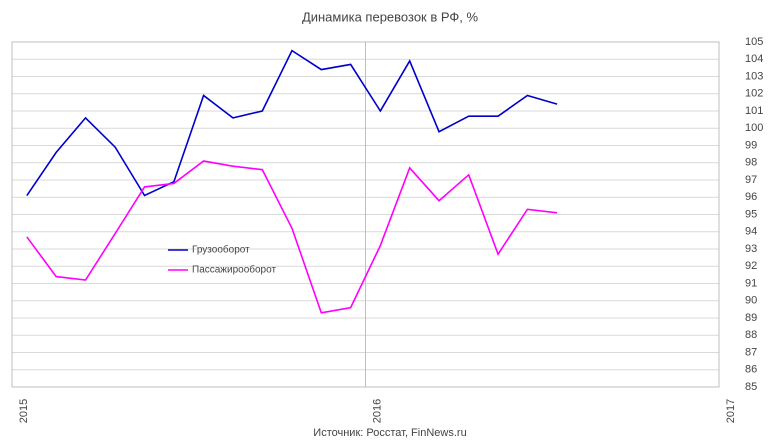 The height and width of the screenshot is (446, 780). I want to click on y-tick-label: 100, so click(754, 128).